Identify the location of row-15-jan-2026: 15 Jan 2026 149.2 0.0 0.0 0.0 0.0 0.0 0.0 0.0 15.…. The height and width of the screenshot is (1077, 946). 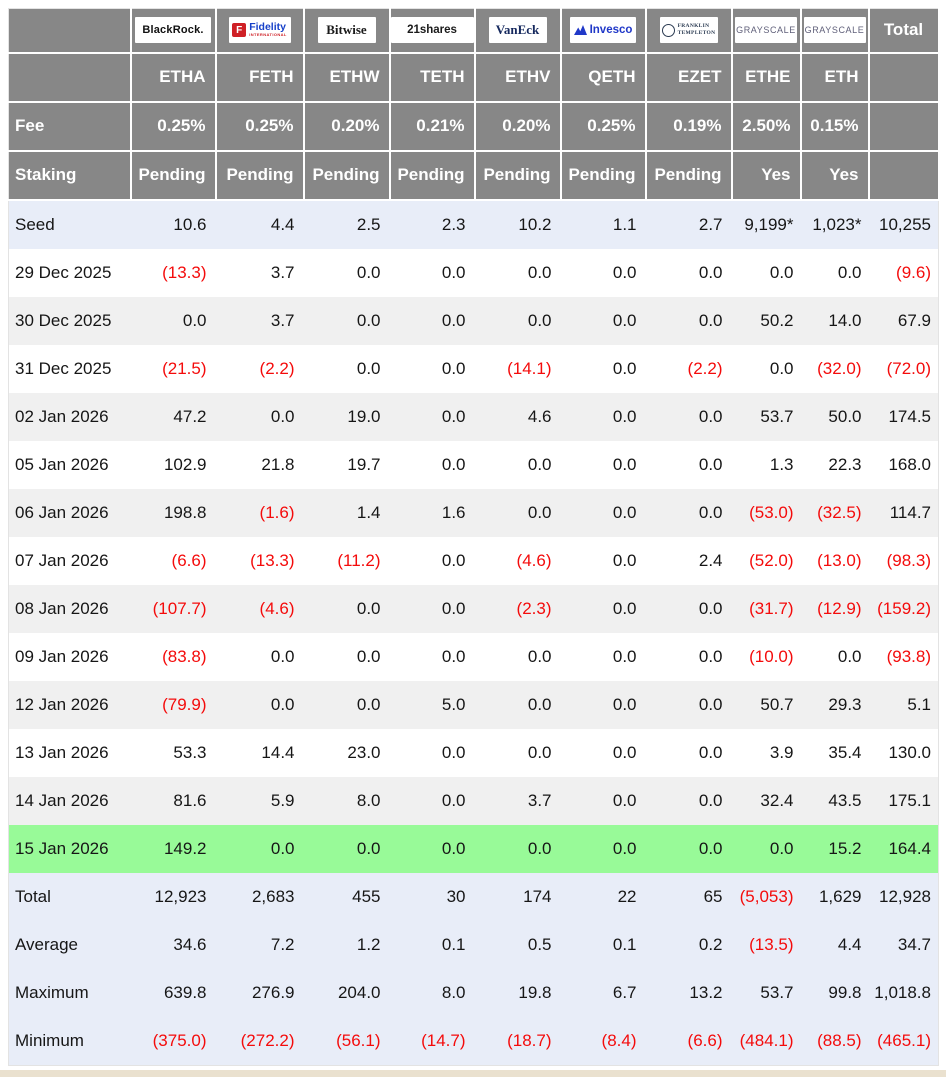
(473, 848).